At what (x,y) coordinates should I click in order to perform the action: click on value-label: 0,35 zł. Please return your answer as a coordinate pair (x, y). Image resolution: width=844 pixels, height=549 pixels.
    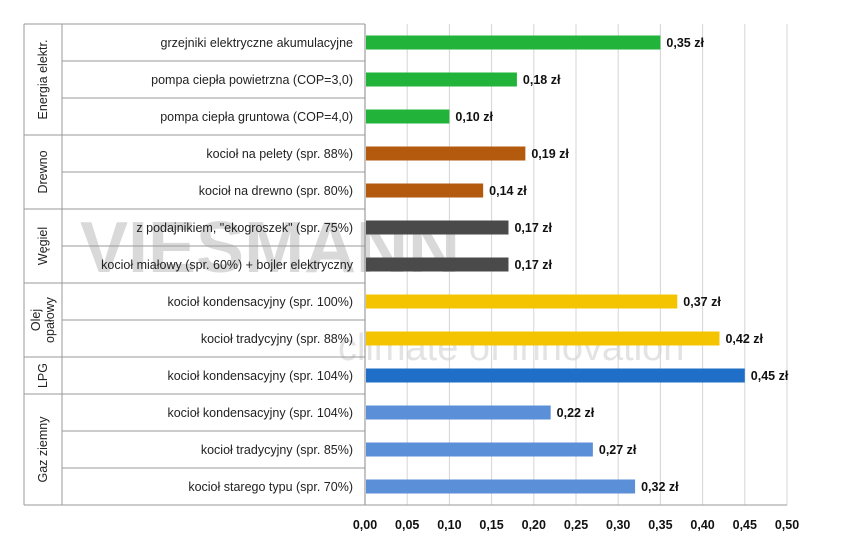
    Looking at the image, I should click on (685, 43).